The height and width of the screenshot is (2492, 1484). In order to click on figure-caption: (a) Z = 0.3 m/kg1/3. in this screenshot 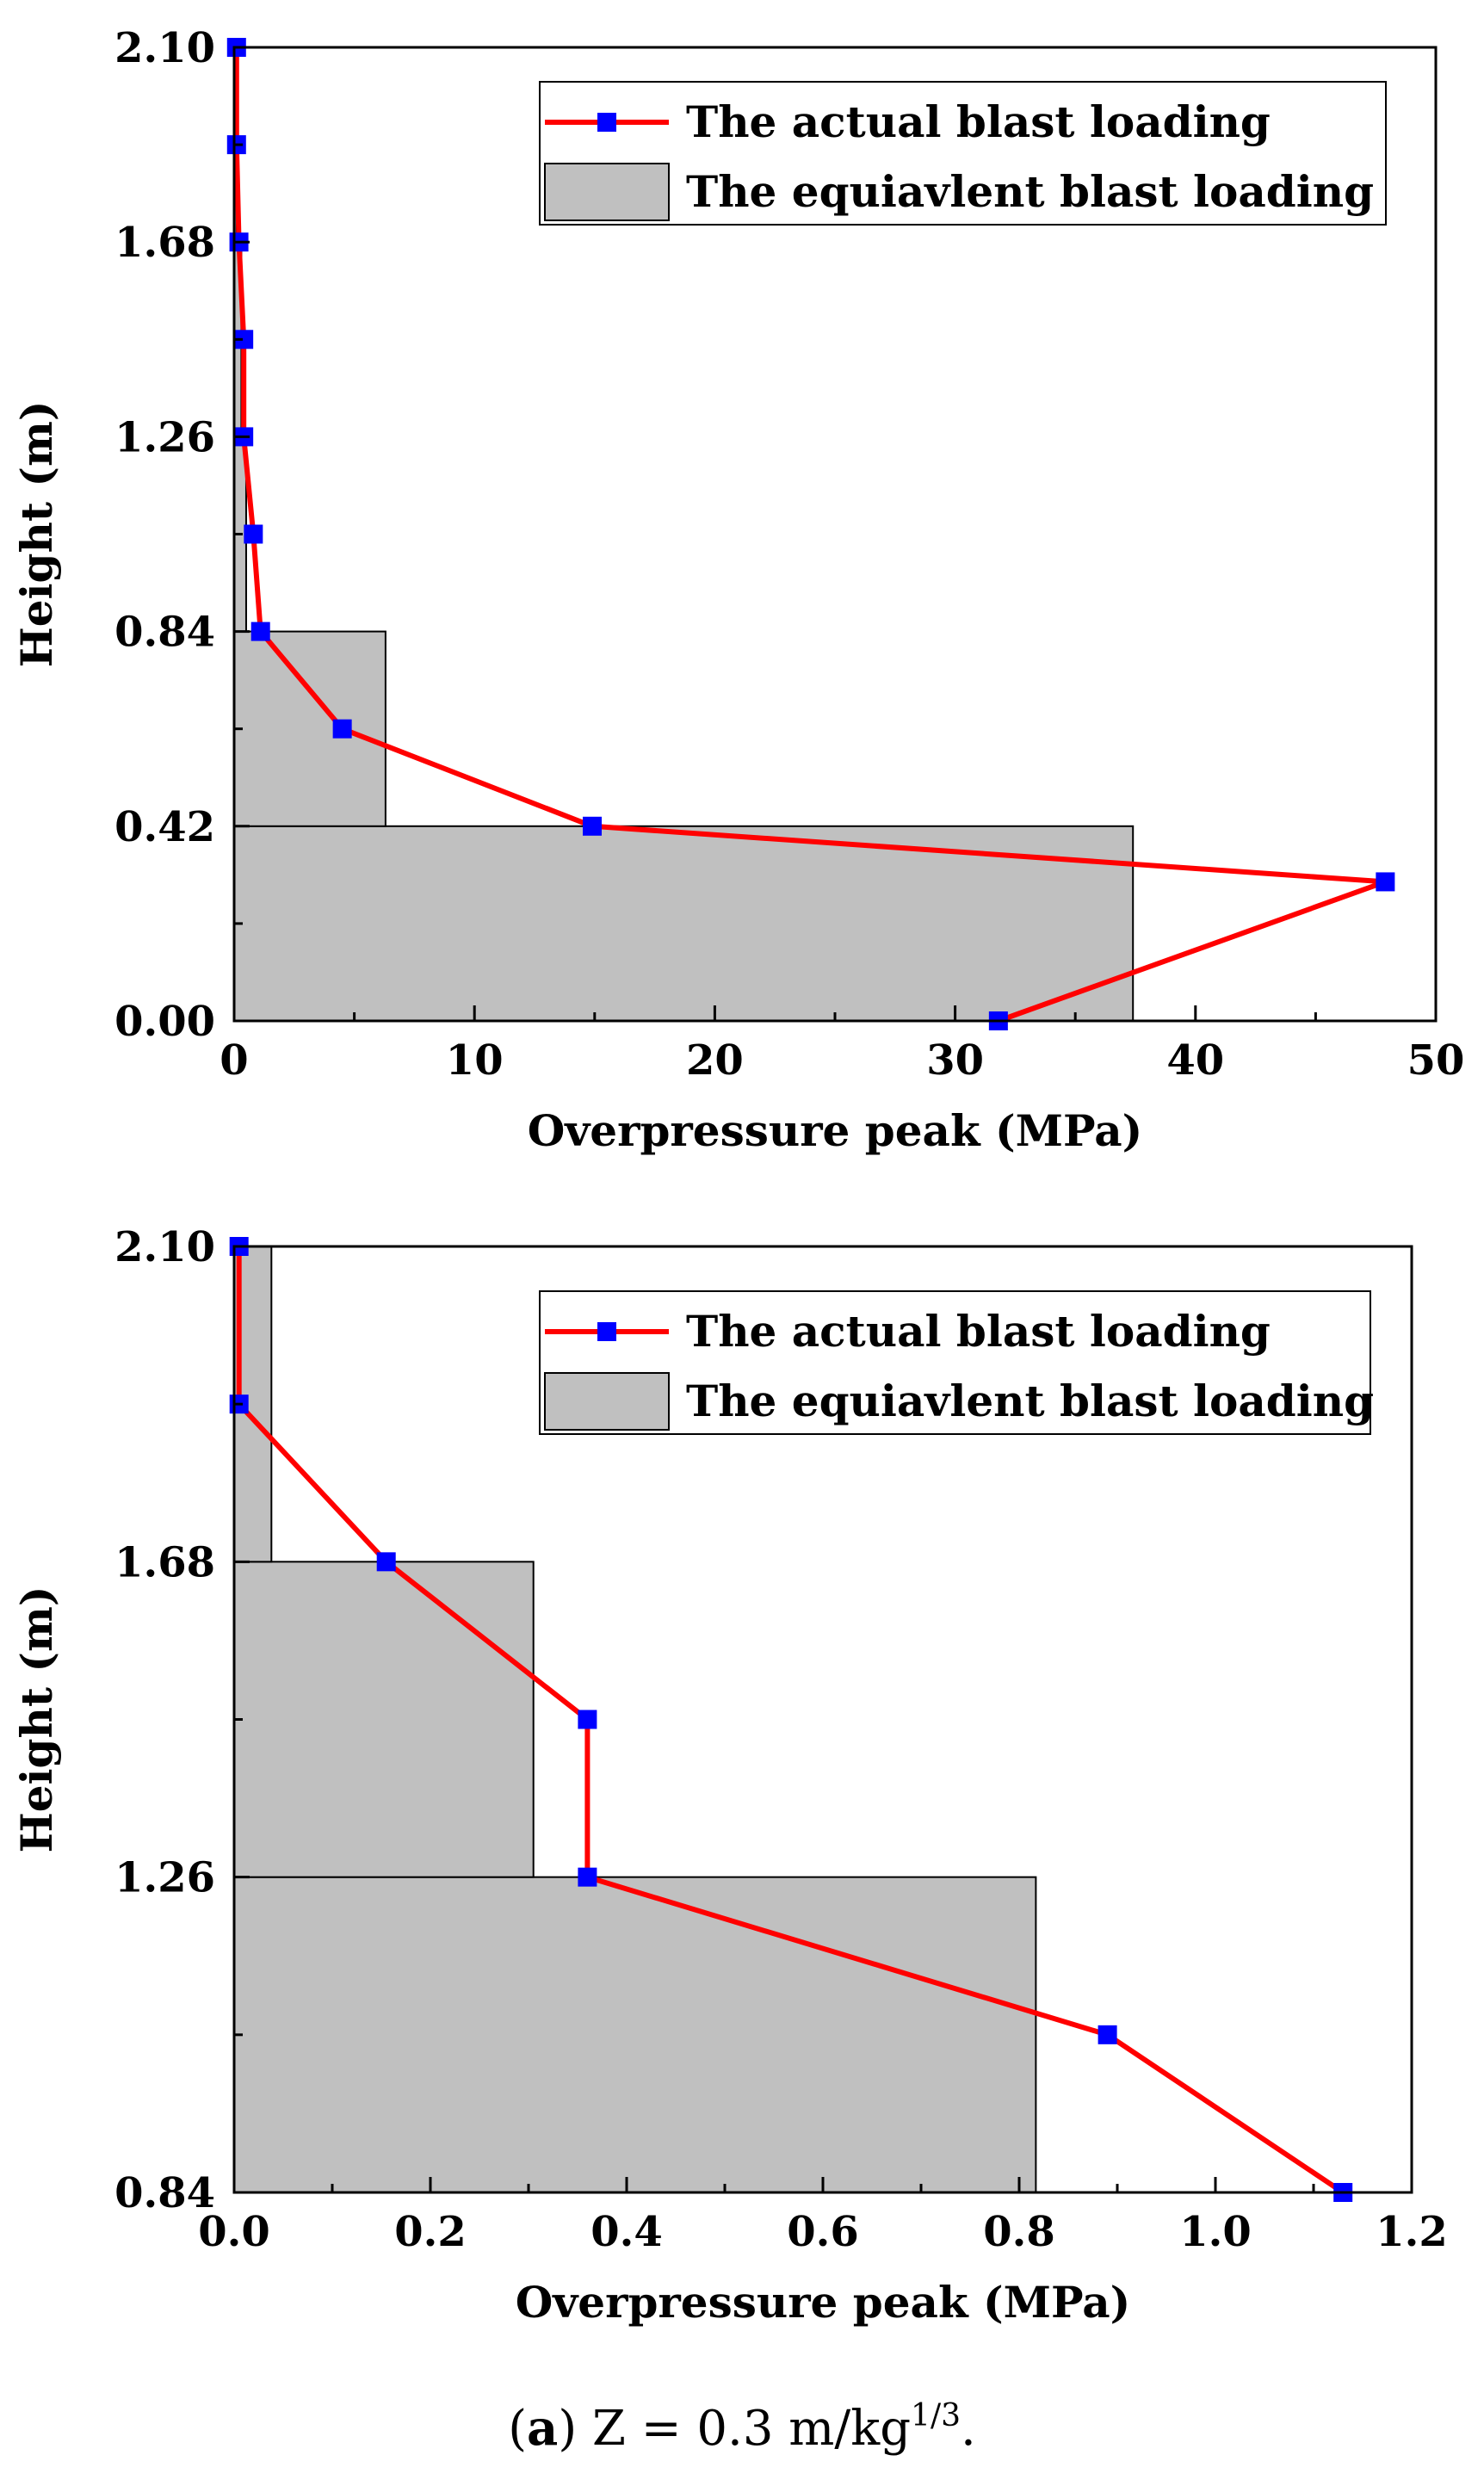, I will do `click(742, 2427)`.